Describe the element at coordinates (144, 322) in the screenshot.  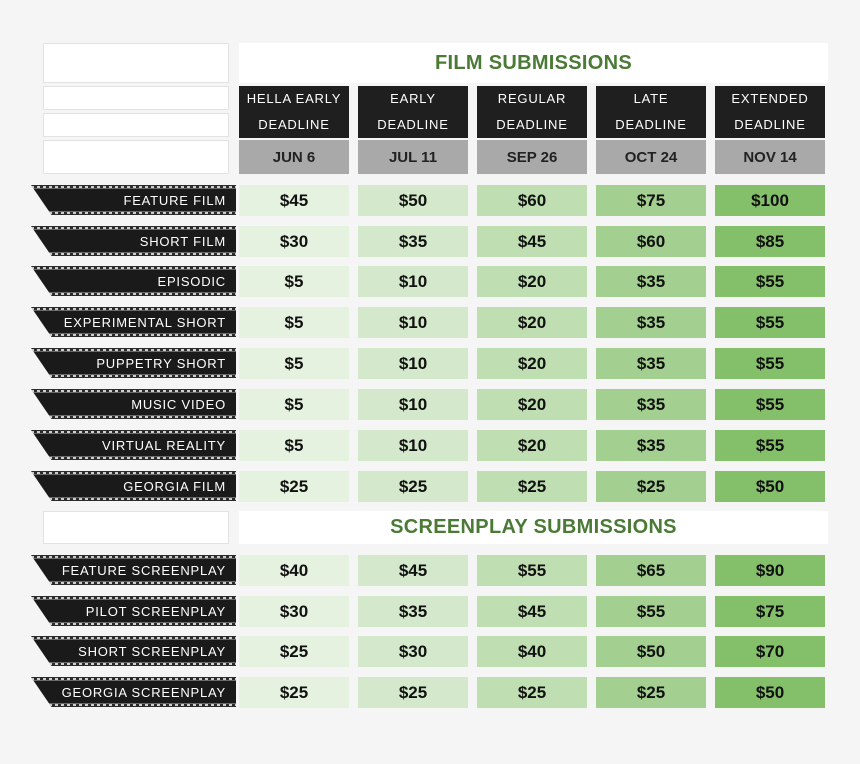
I see `category-label-text: EXPERIMENTAL SHORT` at that location.